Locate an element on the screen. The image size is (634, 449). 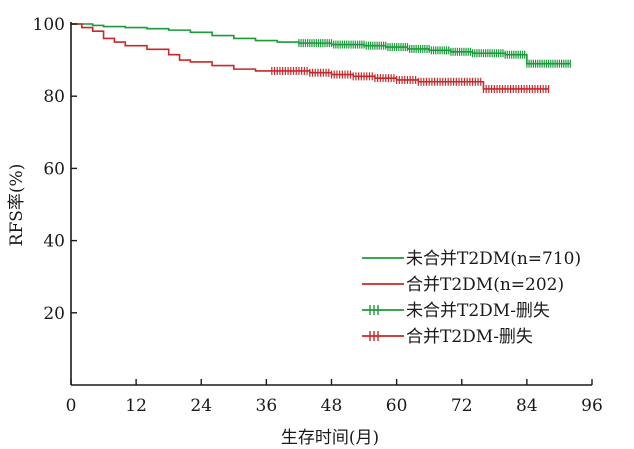
x-tick-label: 48 is located at coordinates (332, 406).